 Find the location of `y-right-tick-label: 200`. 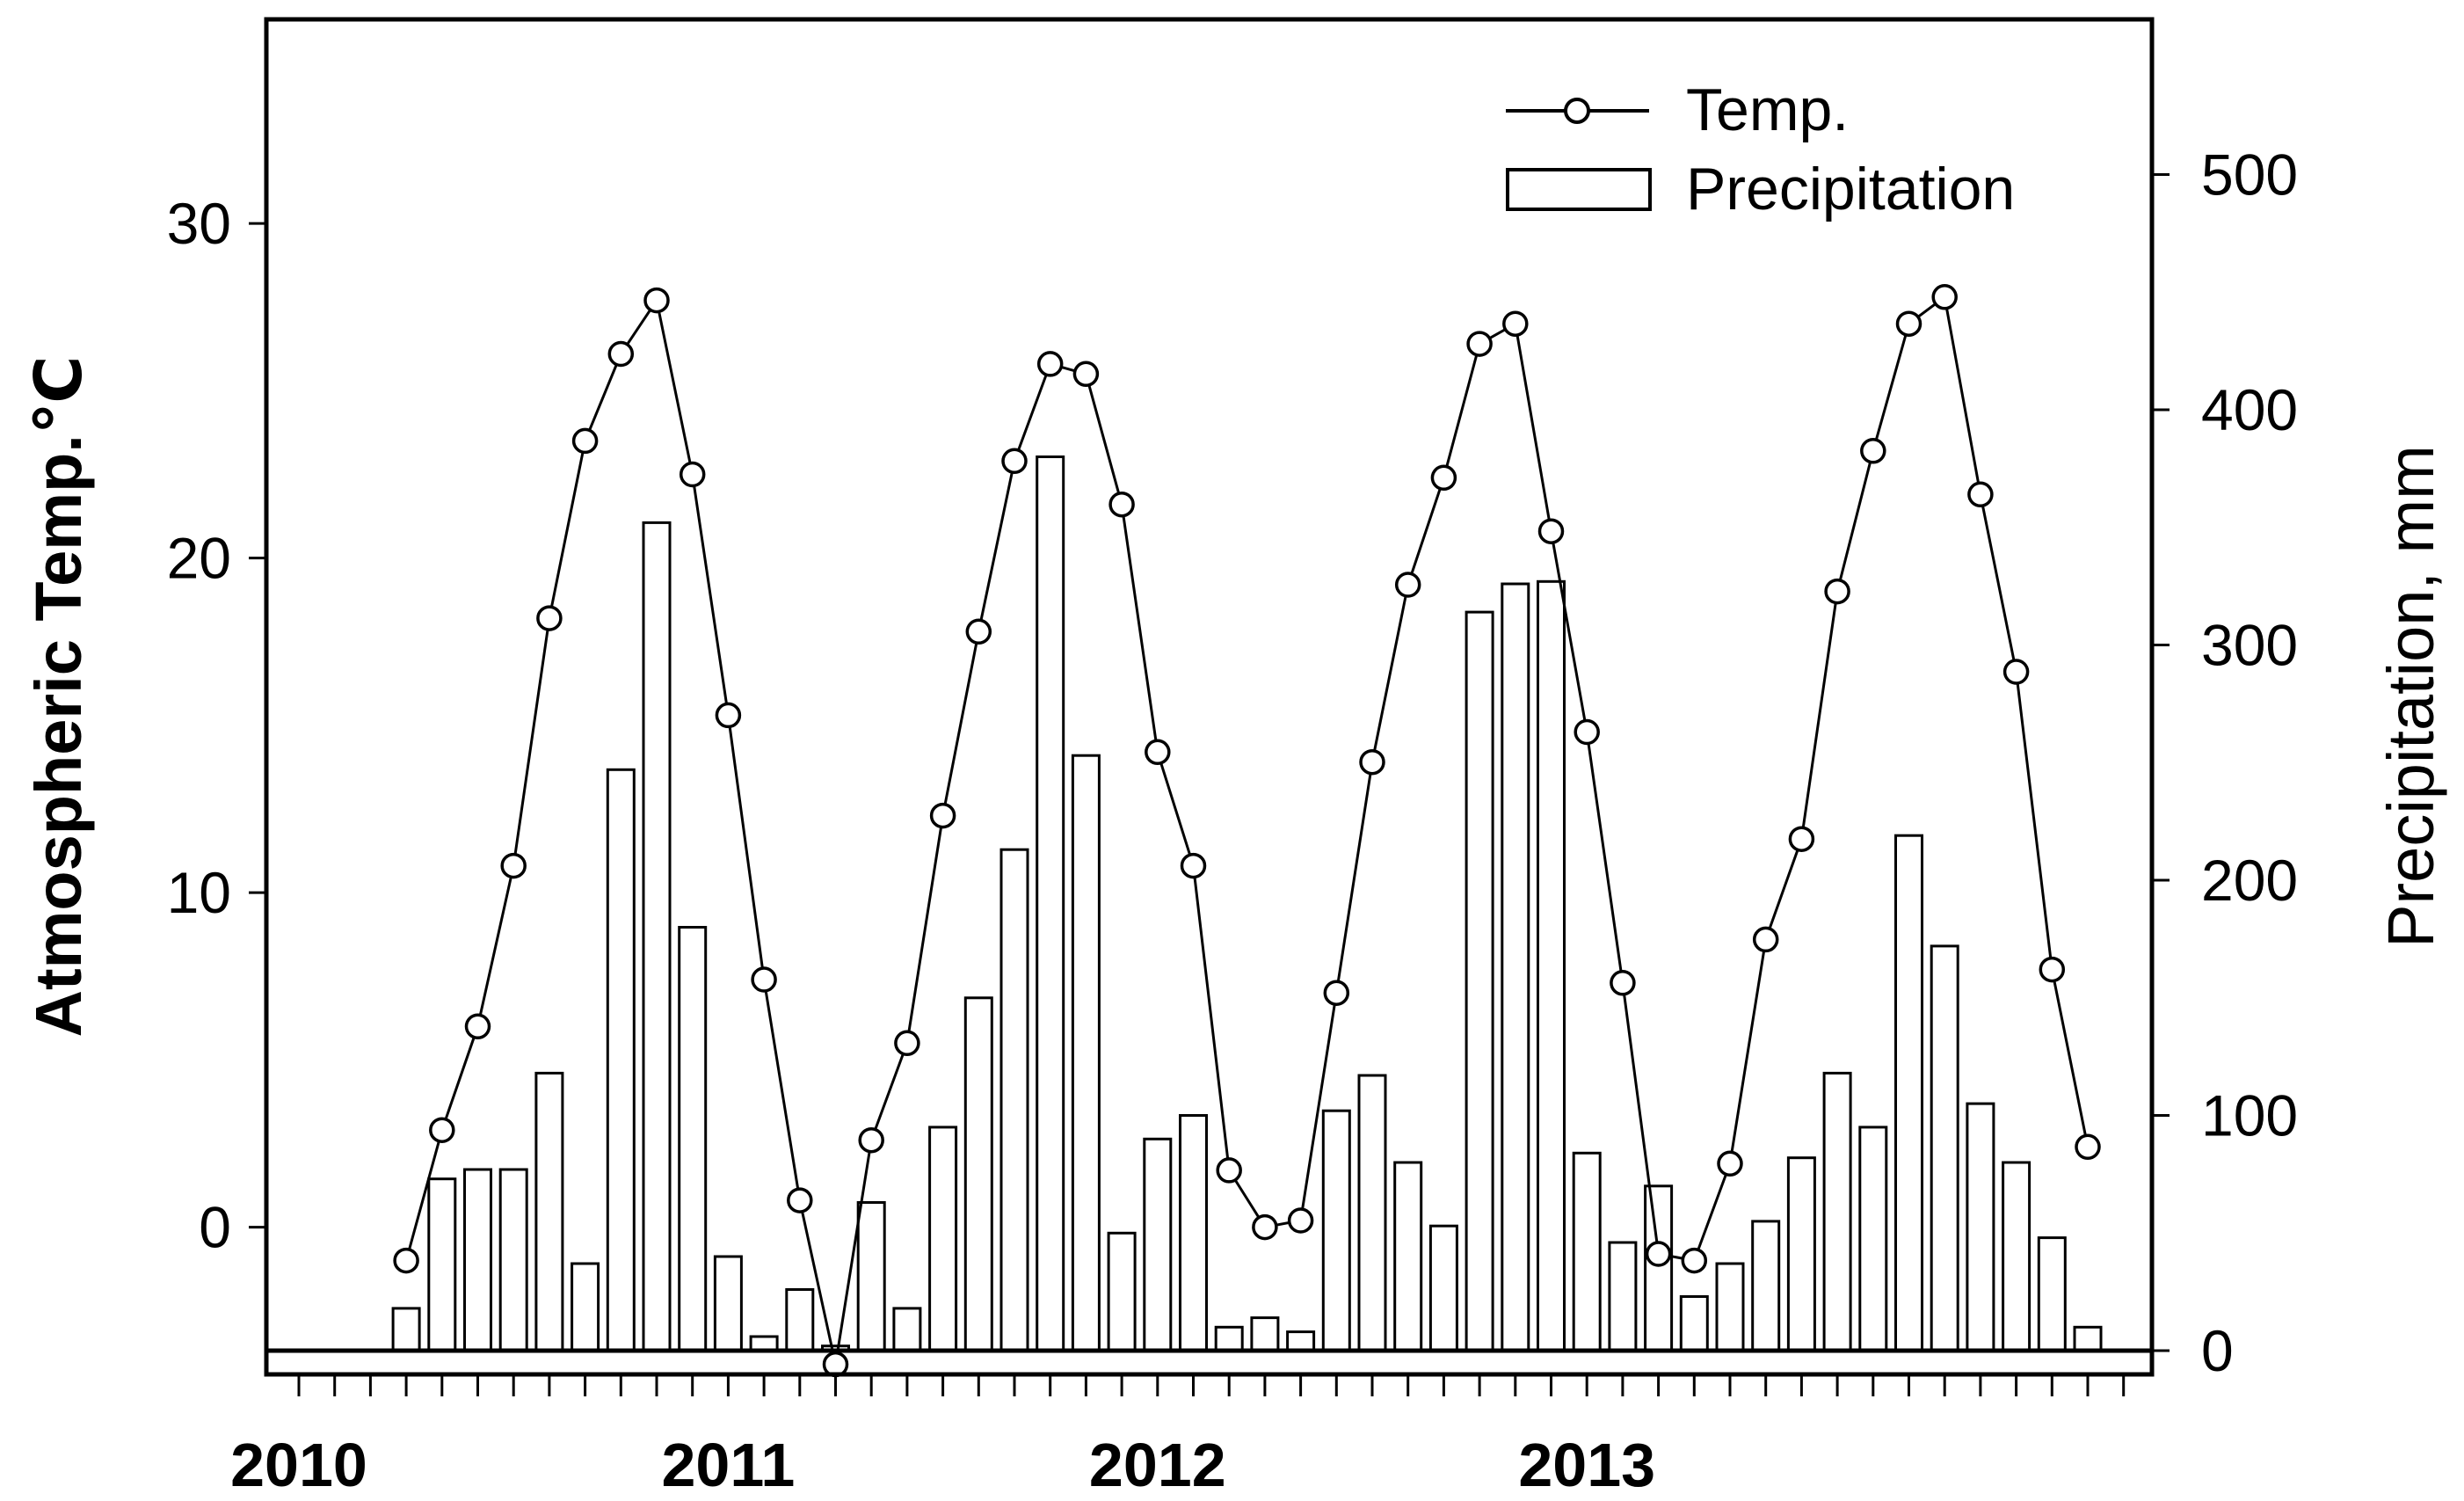

y-right-tick-label: 200 is located at coordinates (2249, 880).